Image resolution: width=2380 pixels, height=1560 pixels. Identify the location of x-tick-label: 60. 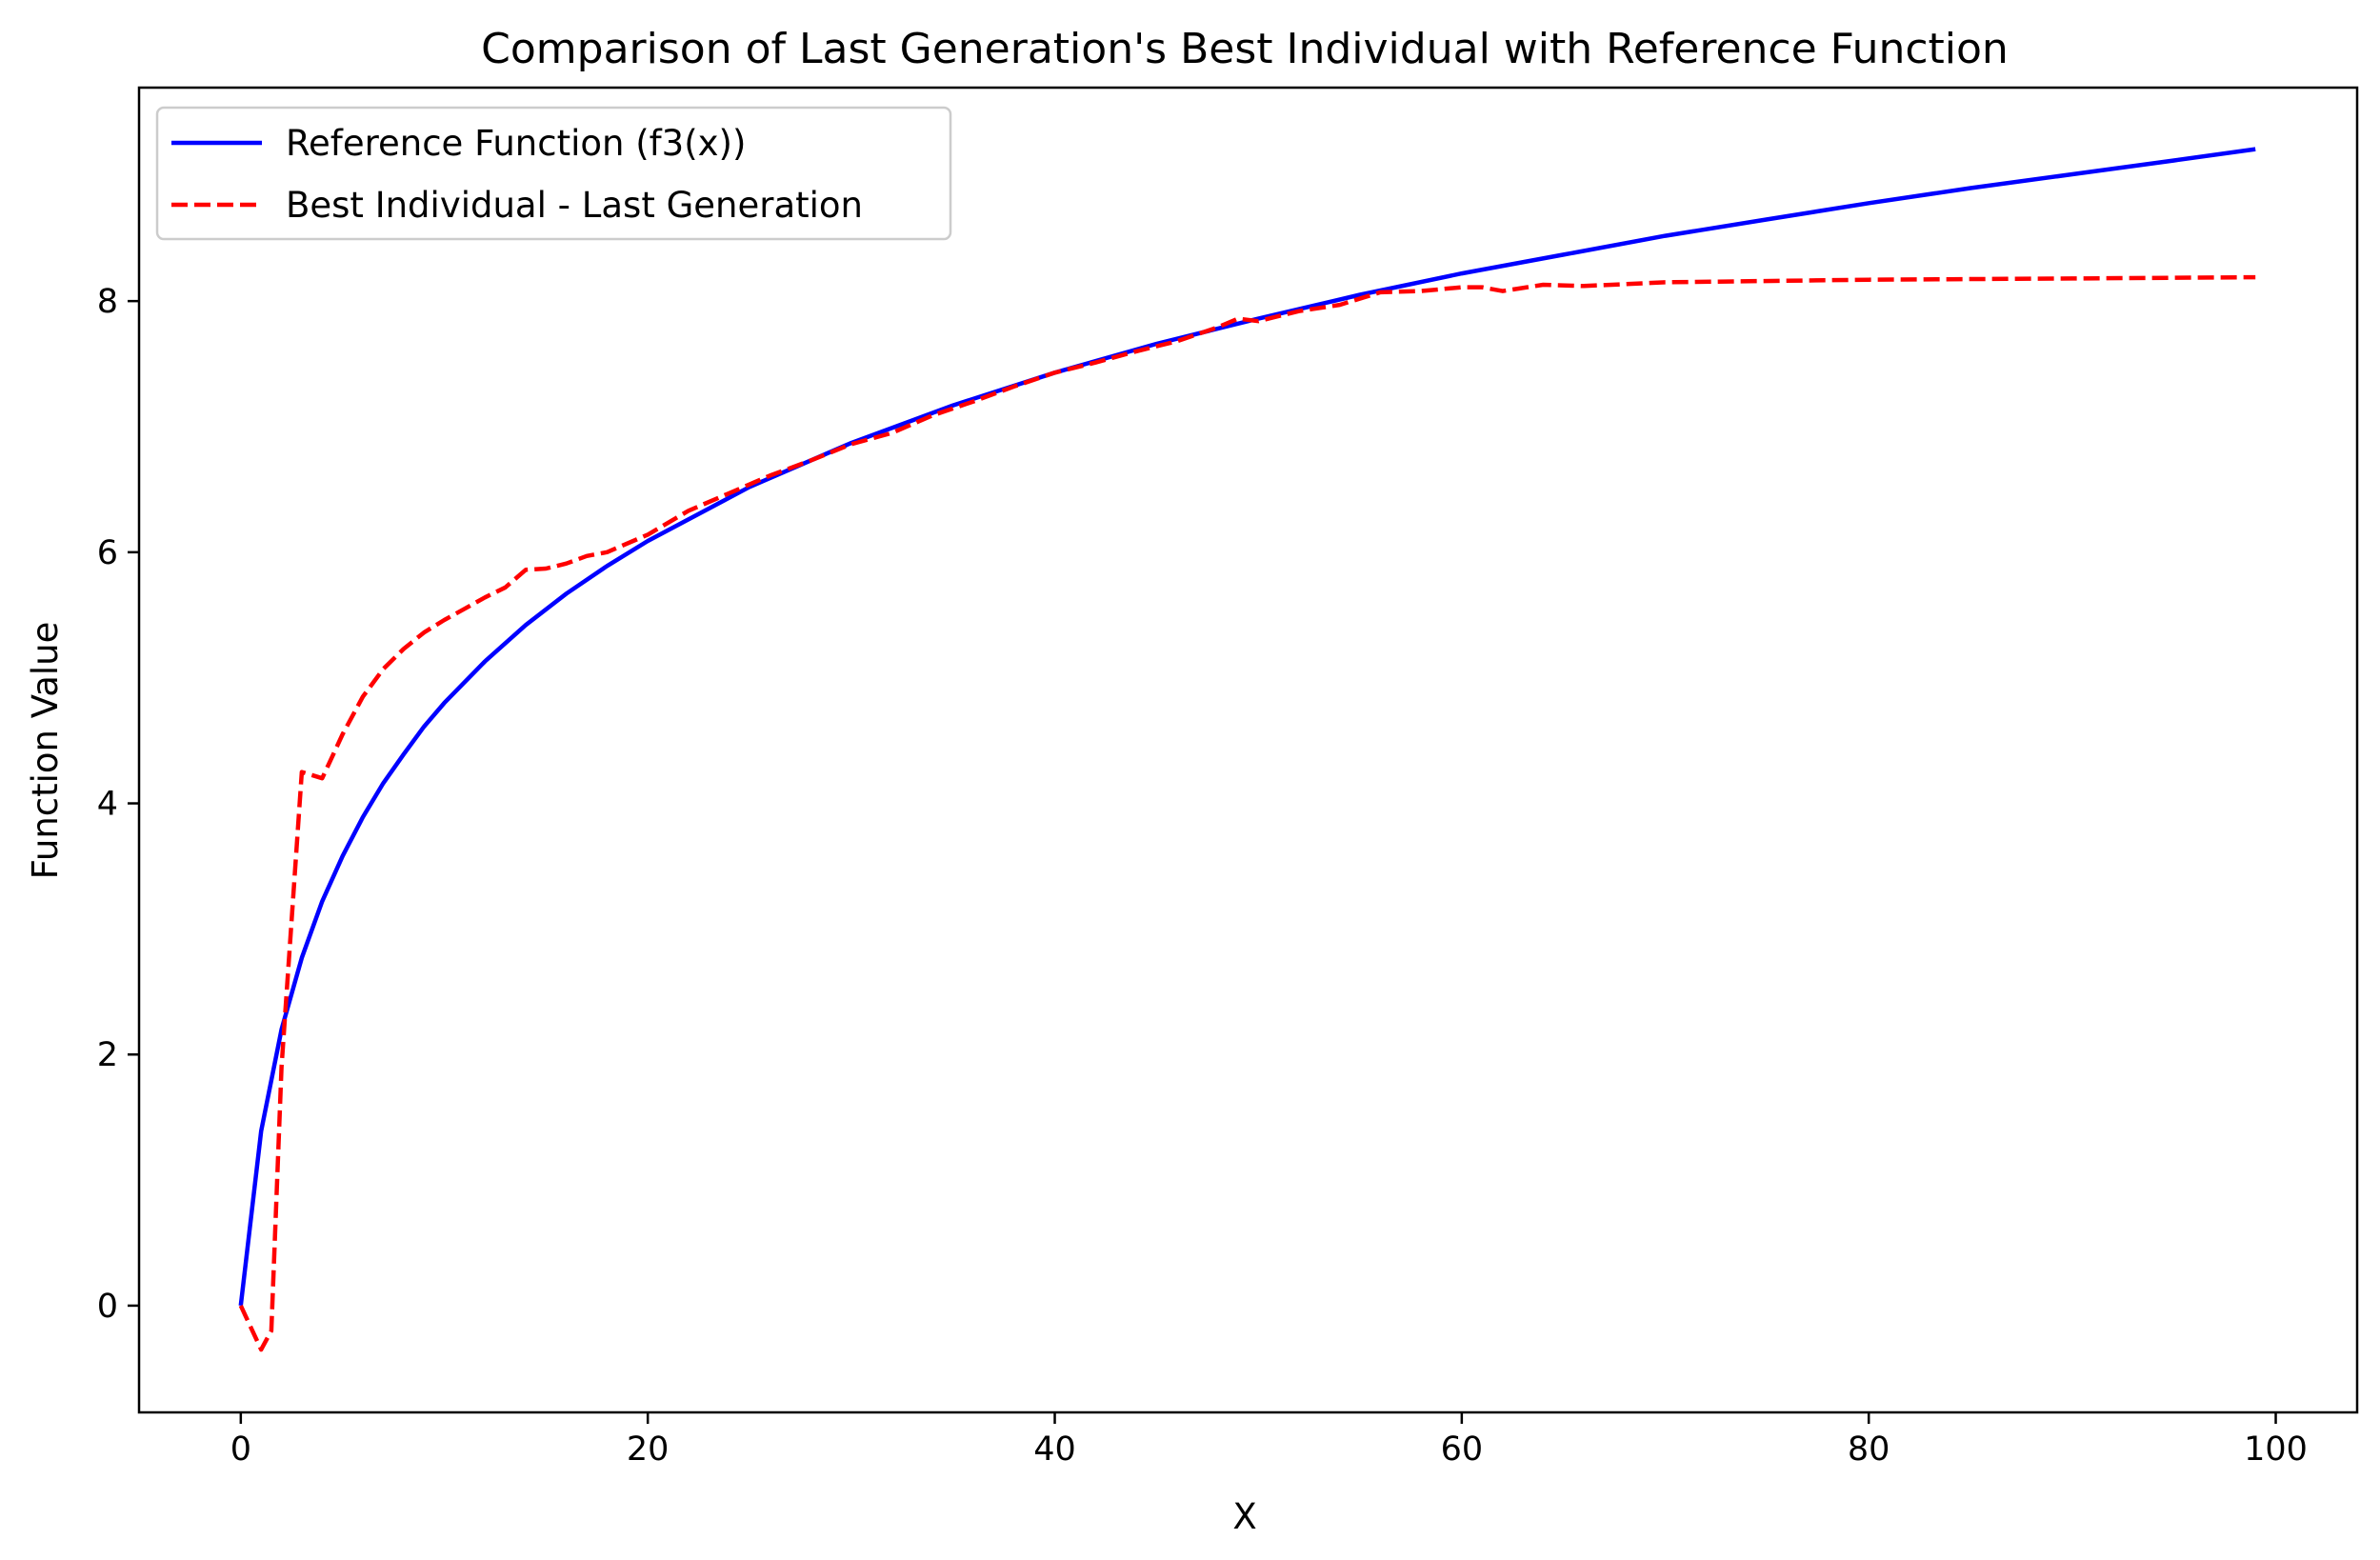
(1462, 1449).